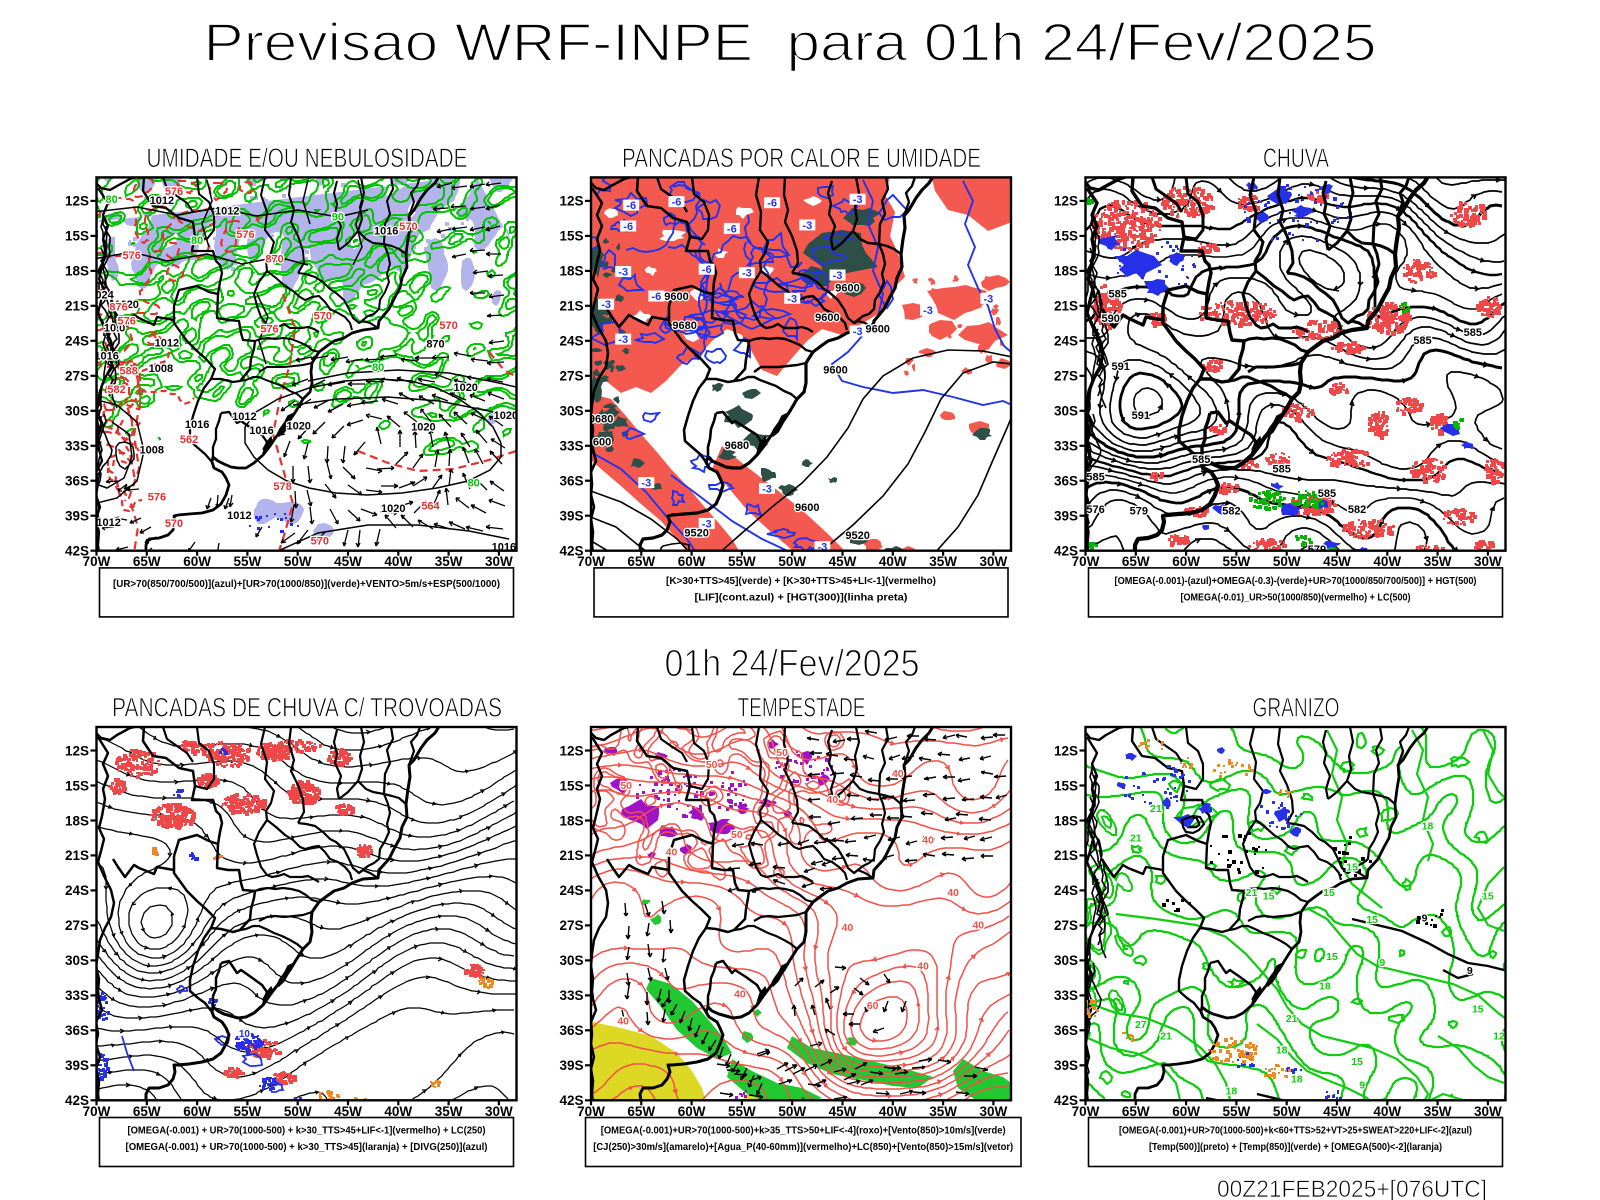 The height and width of the screenshot is (1200, 1600). I want to click on svg-text: 582, so click(1357, 510).